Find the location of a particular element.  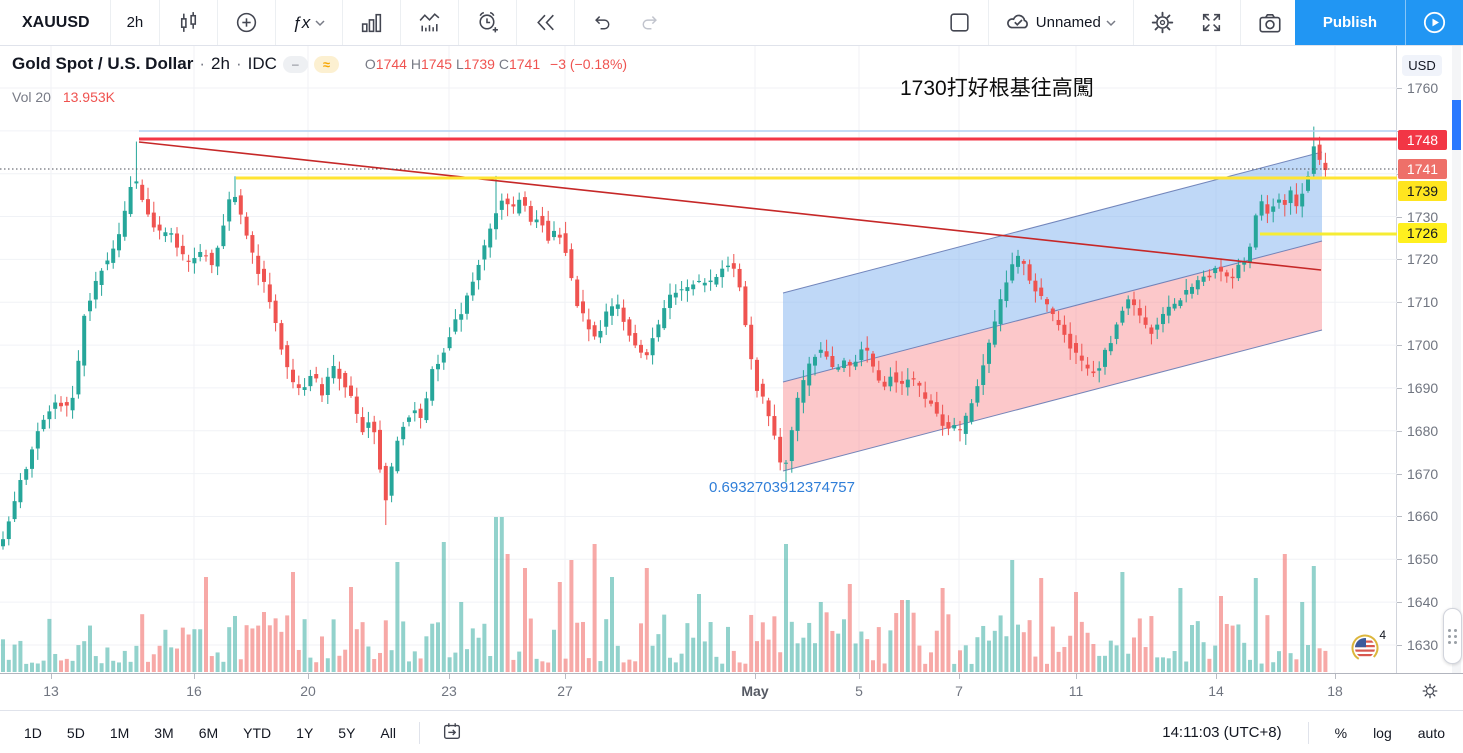

fullscreen-button is located at coordinates (1211, 23).